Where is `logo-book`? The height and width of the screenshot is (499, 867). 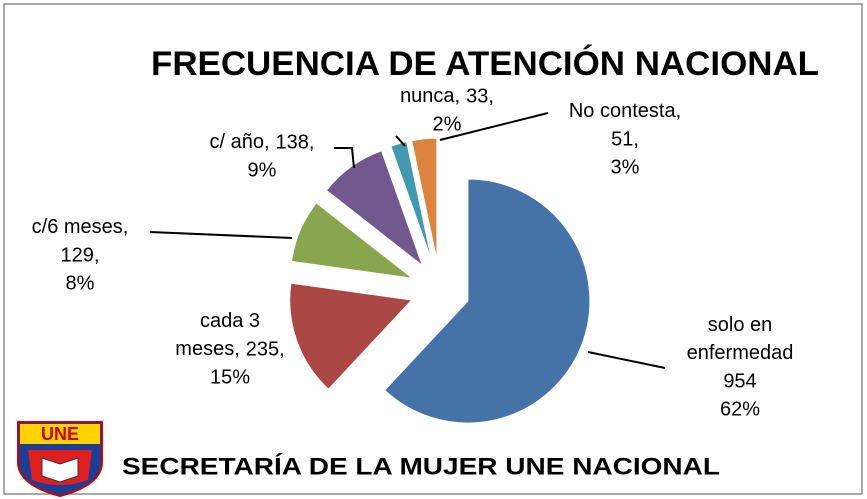
logo-book is located at coordinates (60, 470).